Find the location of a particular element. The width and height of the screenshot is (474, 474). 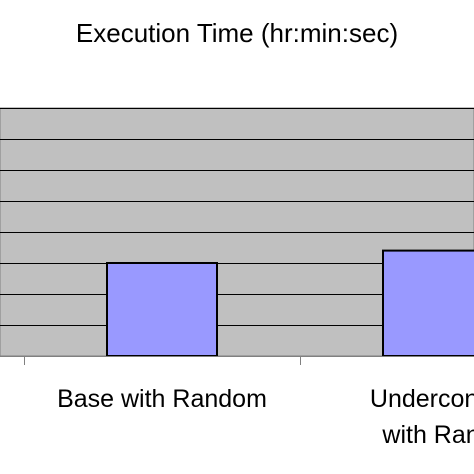

category-label-line: Underconstr is located at coordinates (422, 399).